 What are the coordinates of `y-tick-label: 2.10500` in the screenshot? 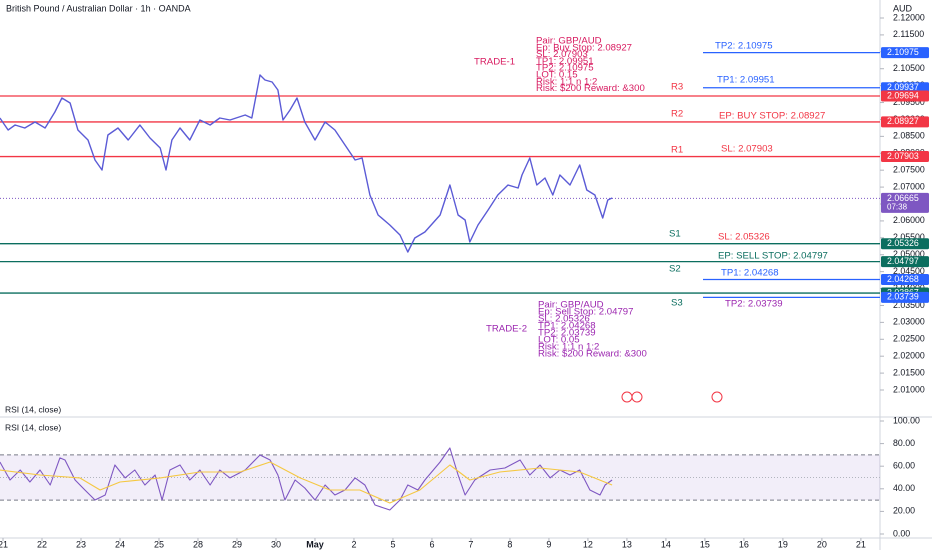 It's located at (909, 68).